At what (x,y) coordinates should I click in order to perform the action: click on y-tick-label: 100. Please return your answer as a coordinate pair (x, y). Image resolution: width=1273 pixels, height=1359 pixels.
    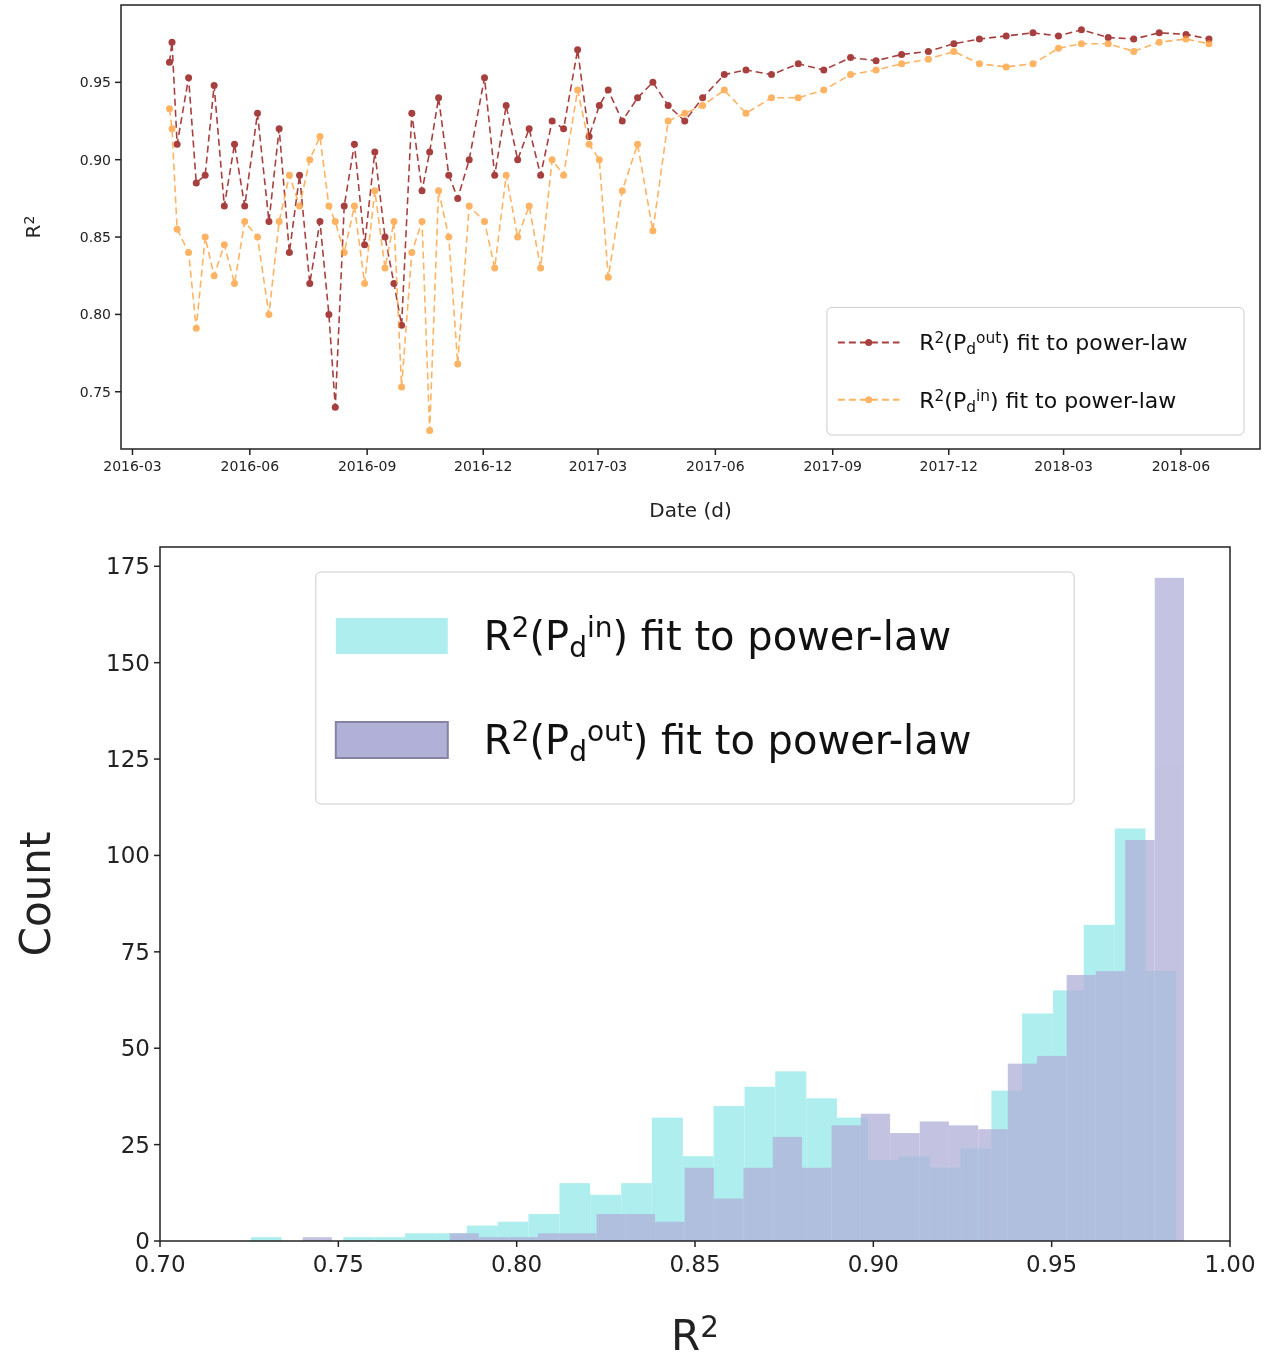
    Looking at the image, I should click on (128, 855).